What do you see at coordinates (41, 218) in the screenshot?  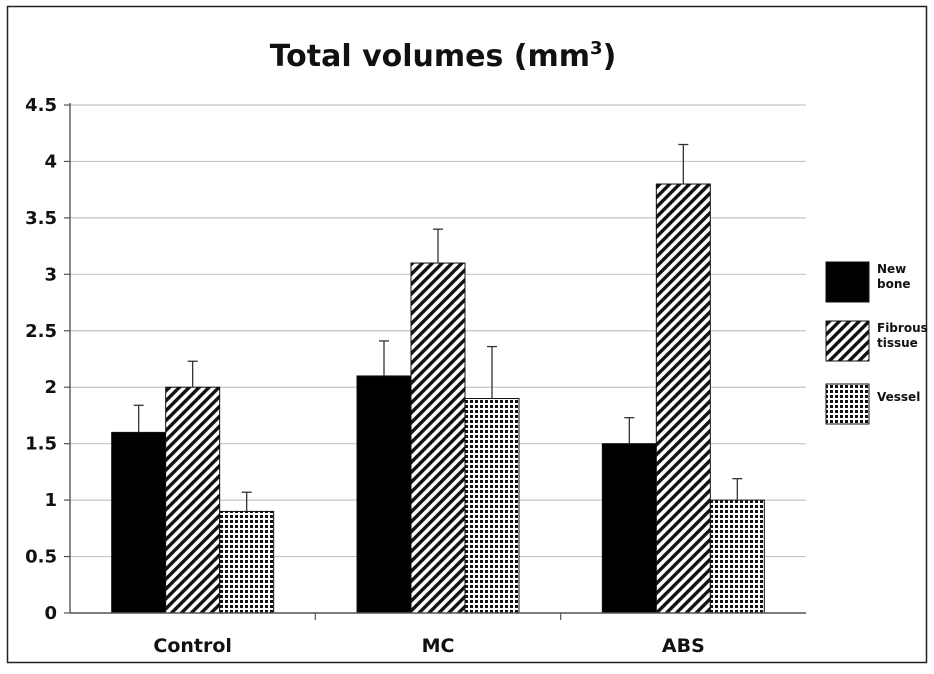 I see `y-tick-label: 3.5` at bounding box center [41, 218].